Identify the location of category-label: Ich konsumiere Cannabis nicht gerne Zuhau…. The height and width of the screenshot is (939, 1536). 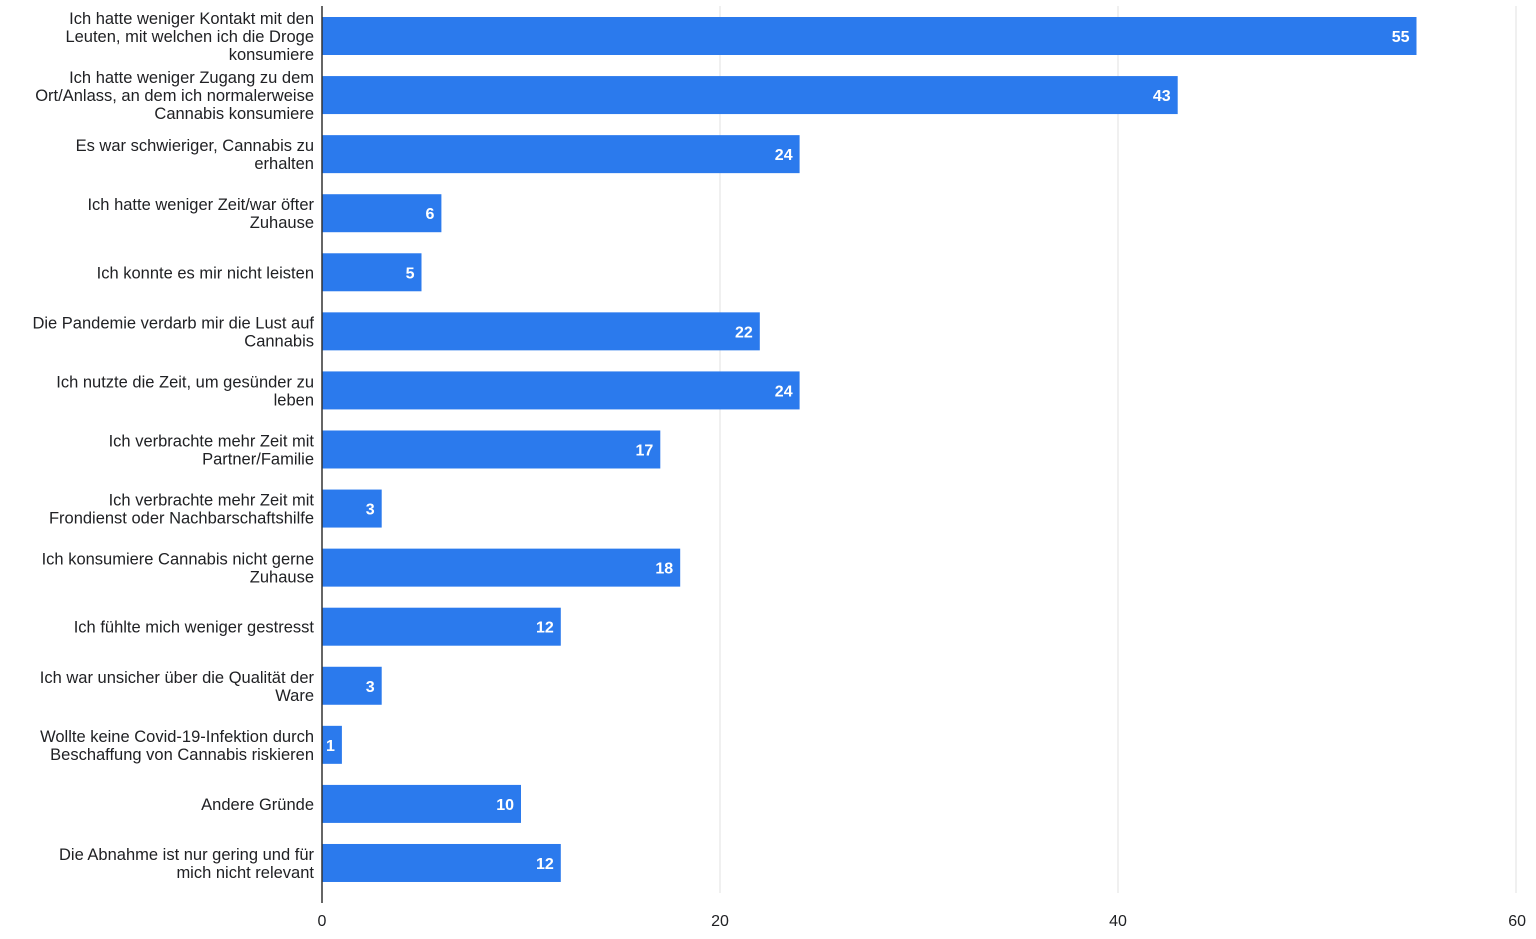
(178, 569).